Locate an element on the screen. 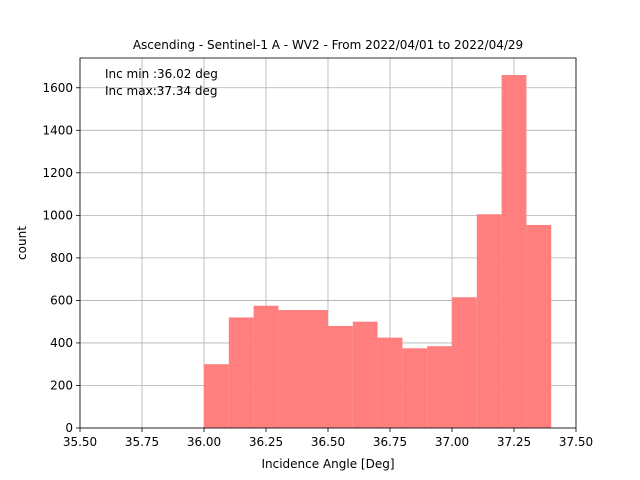 The width and height of the screenshot is (640, 480). x-tick-label: 35.50 is located at coordinates (80, 442).